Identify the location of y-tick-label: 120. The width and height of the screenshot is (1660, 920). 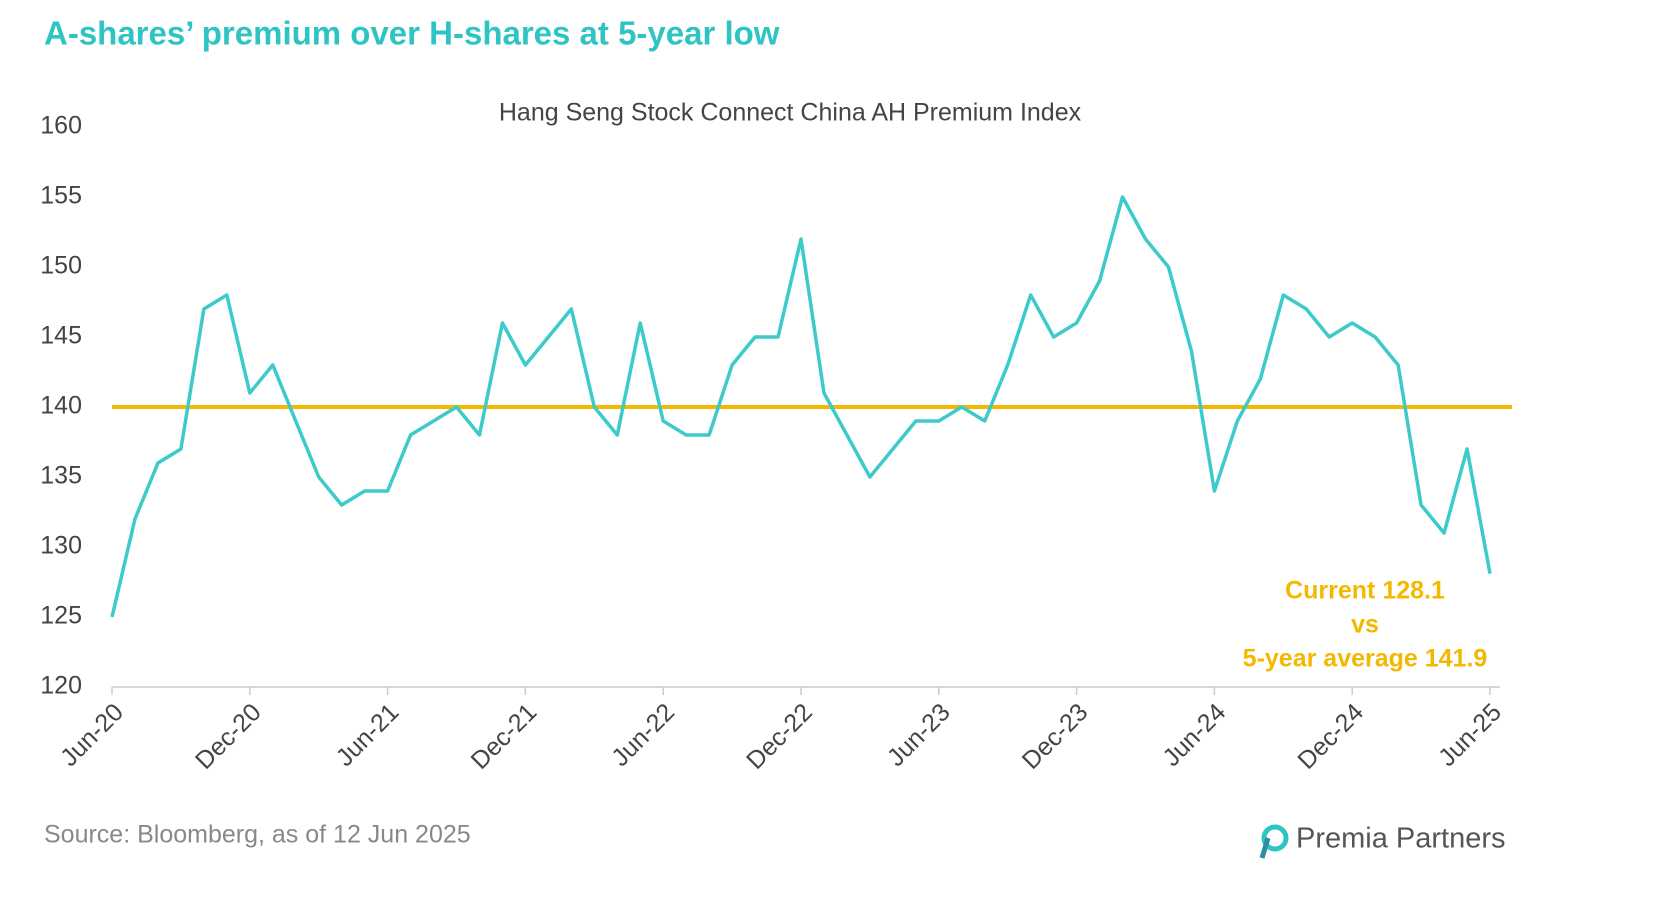
(61, 686).